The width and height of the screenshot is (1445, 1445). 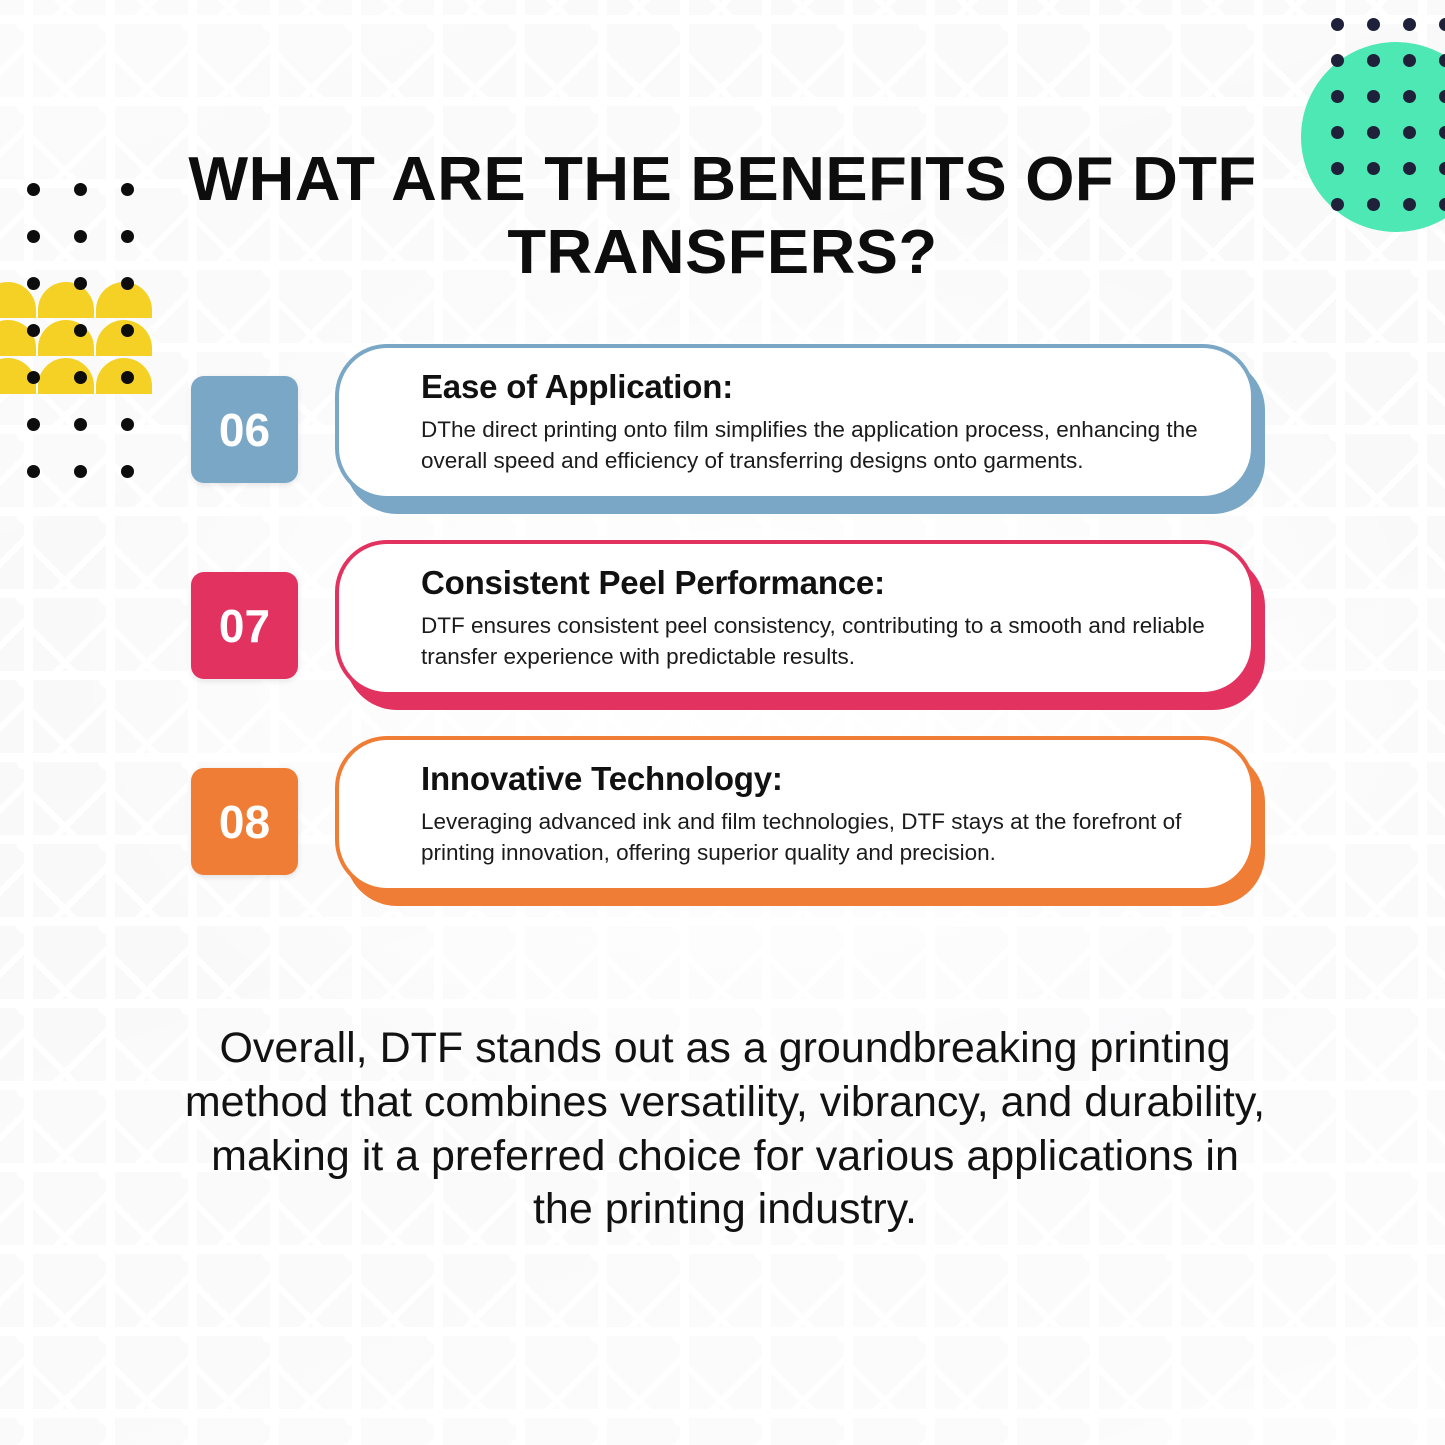 What do you see at coordinates (577, 386) in the screenshot?
I see `card-heading: Ease of Application:` at bounding box center [577, 386].